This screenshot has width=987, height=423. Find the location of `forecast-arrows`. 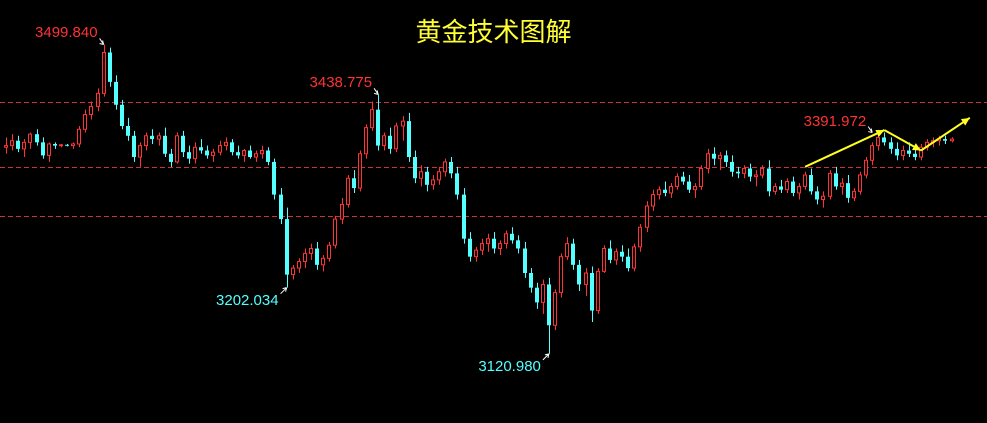

forecast-arrows is located at coordinates (887, 142).